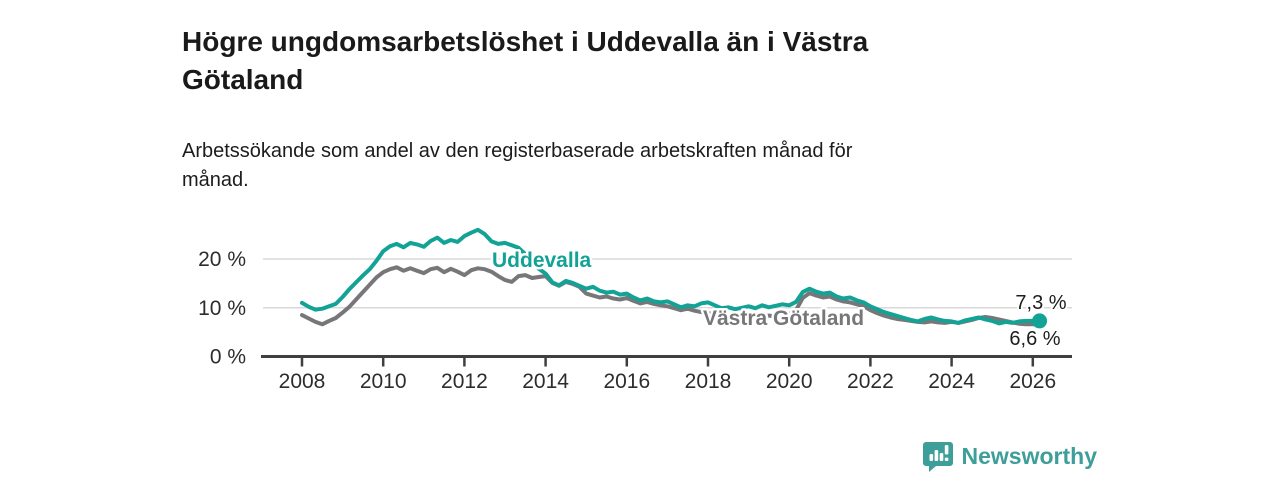 The height and width of the screenshot is (480, 1280). Describe the element at coordinates (1029, 456) in the screenshot. I see `newsworthy-brand-text: Newsworthy` at that location.